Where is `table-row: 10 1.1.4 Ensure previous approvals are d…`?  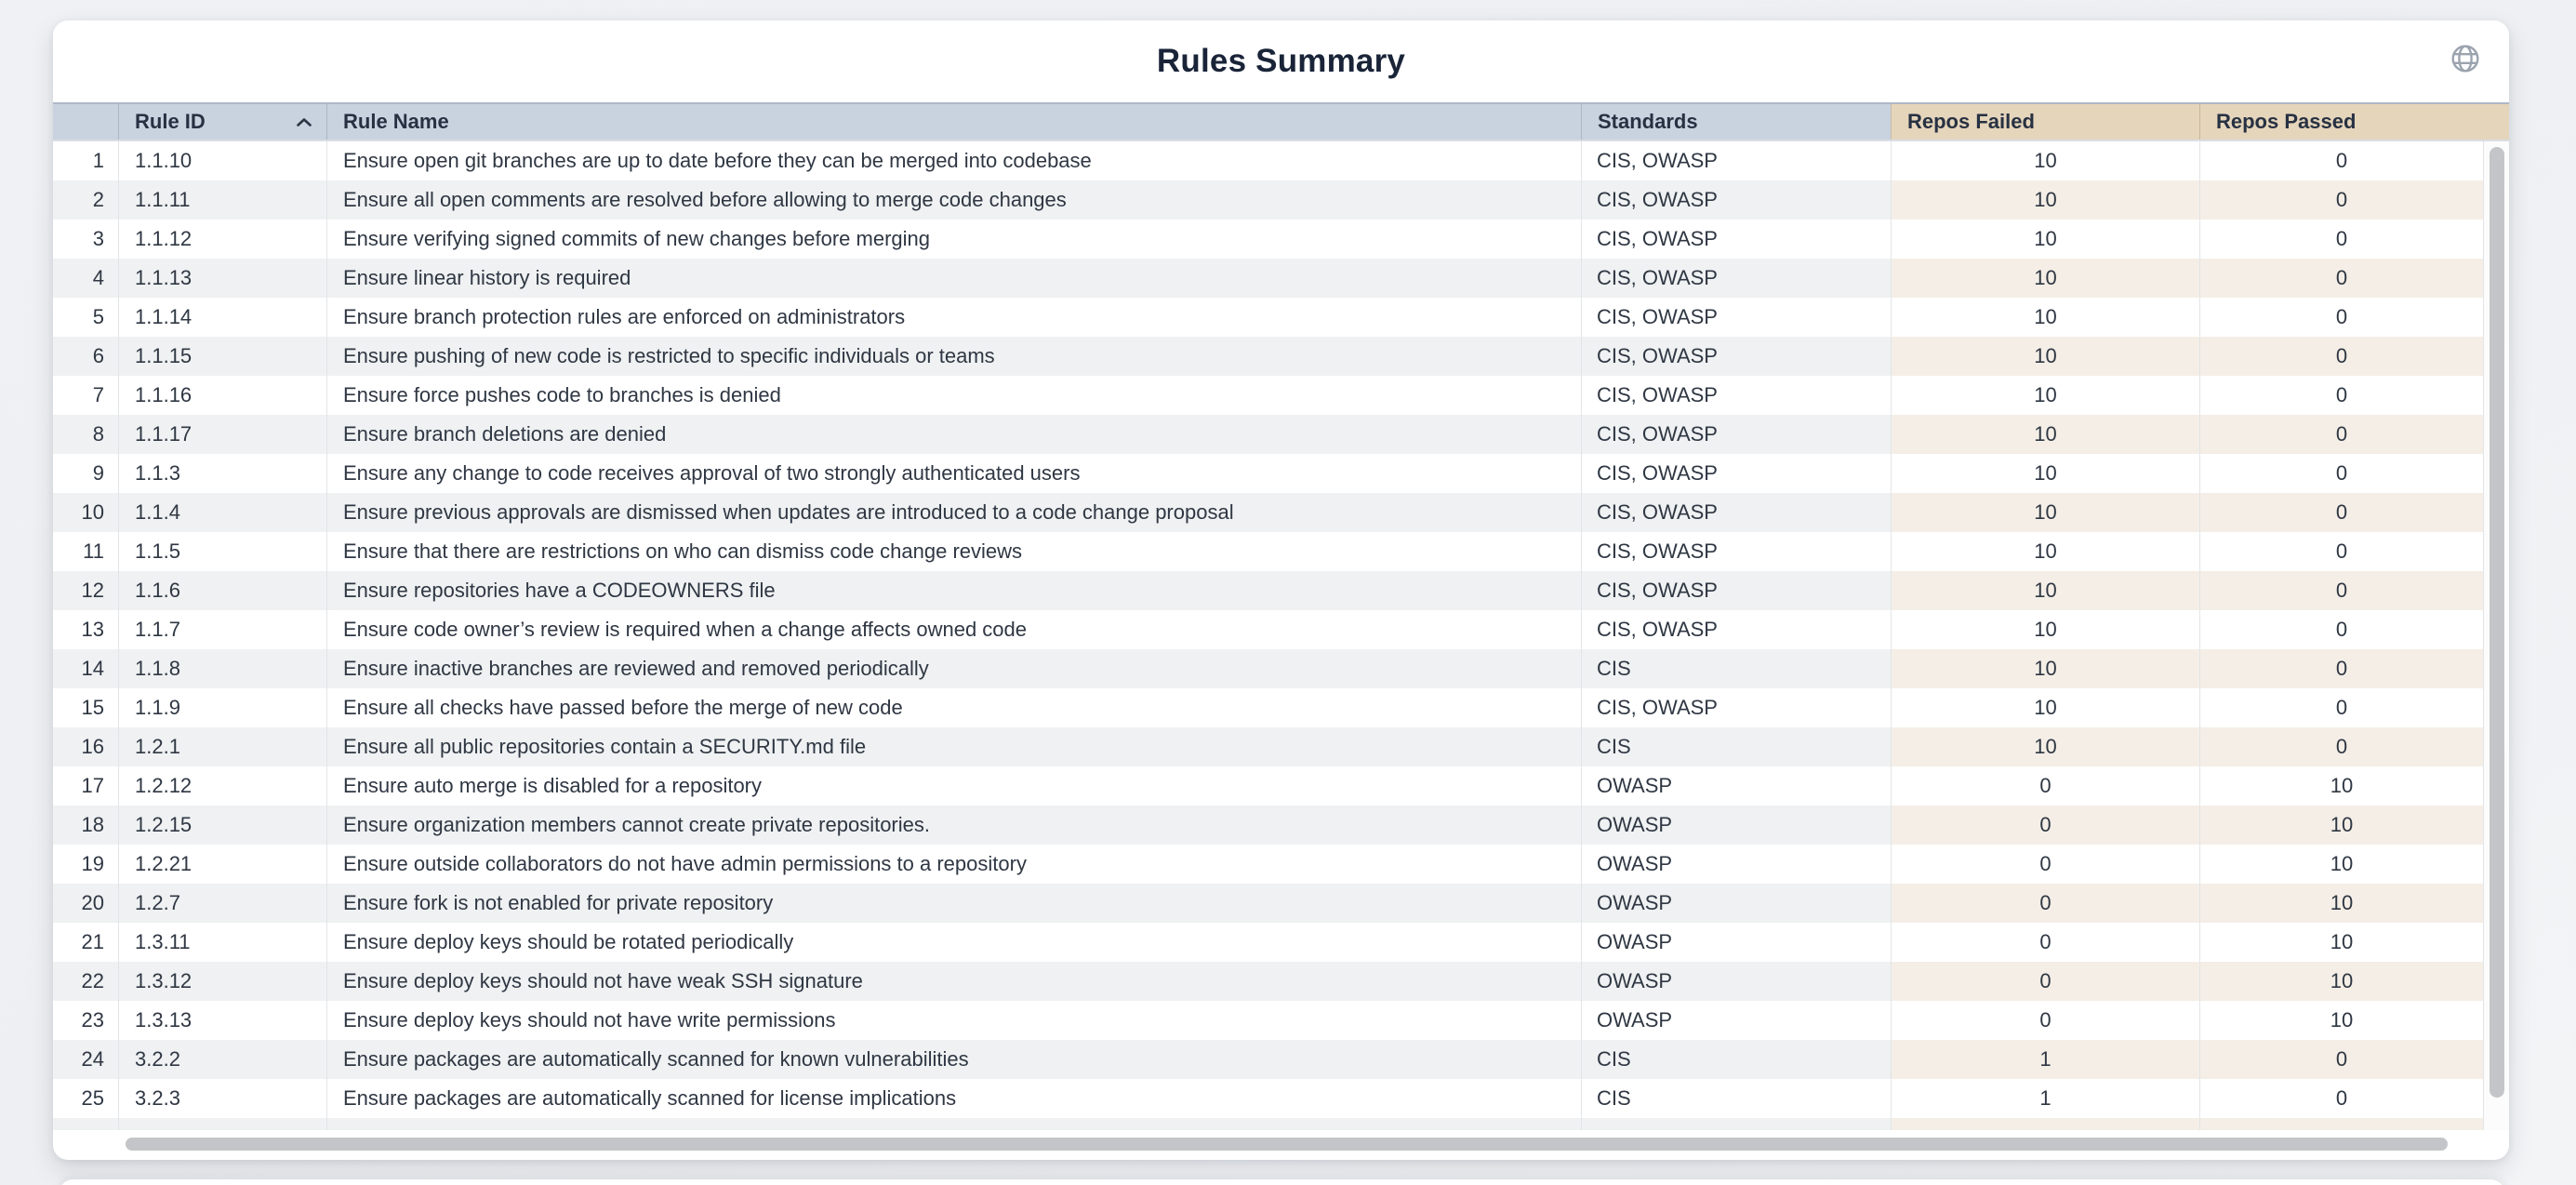
table-row: 10 1.1.4 Ensure previous approvals are d… is located at coordinates (1281, 513).